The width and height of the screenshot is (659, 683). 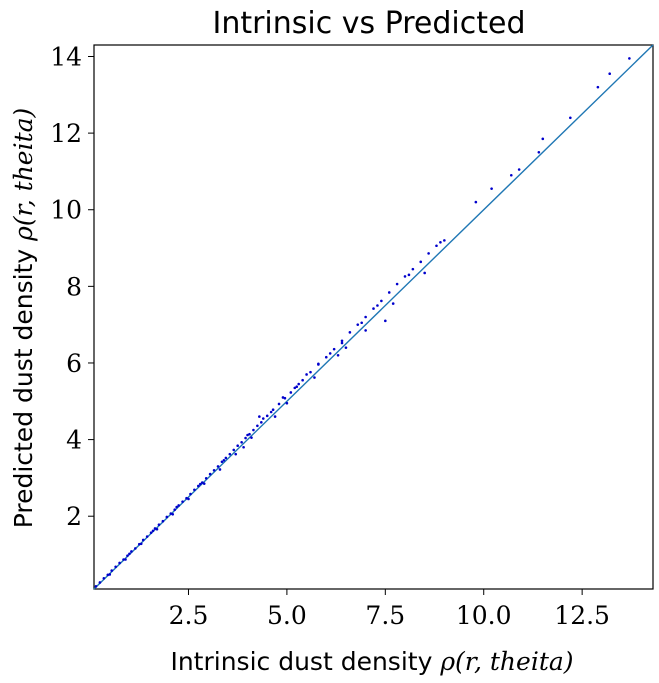 I want to click on y-axis-label: Predicted dust density ρ(r, theita), so click(x=23, y=318).